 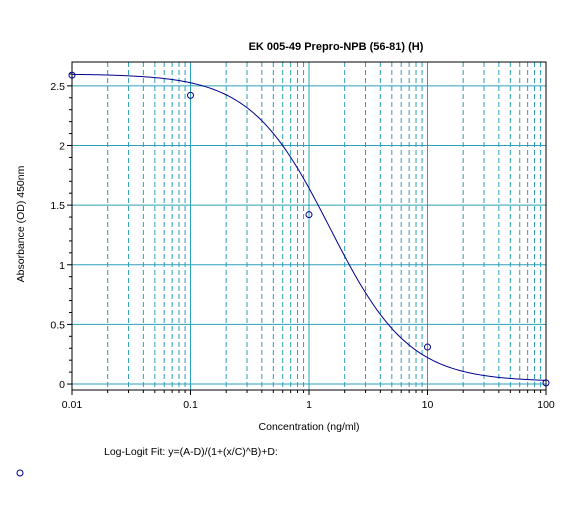 What do you see at coordinates (546, 405) in the screenshot?
I see `x-tick-label: 100` at bounding box center [546, 405].